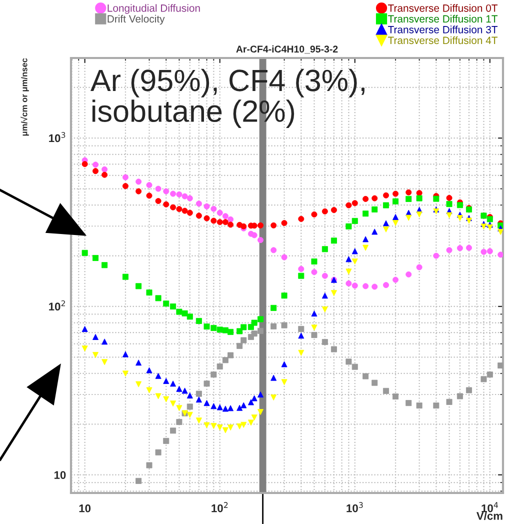 The image size is (507, 524). What do you see at coordinates (136, 19) in the screenshot?
I see `legend-label: Drift Velocity` at bounding box center [136, 19].